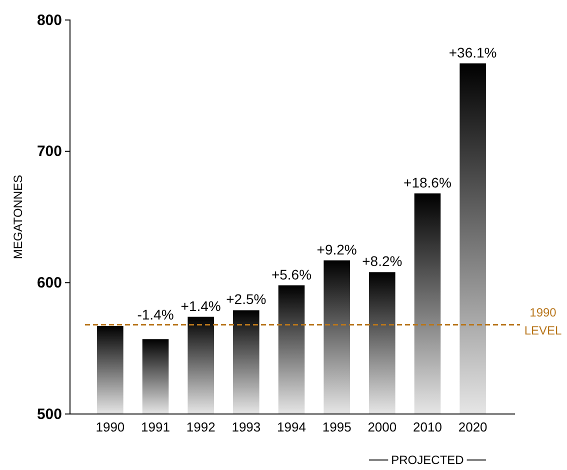 Image resolution: width=567 pixels, height=470 pixels. Describe the element at coordinates (49, 414) in the screenshot. I see `y-tick-label: 500` at that location.